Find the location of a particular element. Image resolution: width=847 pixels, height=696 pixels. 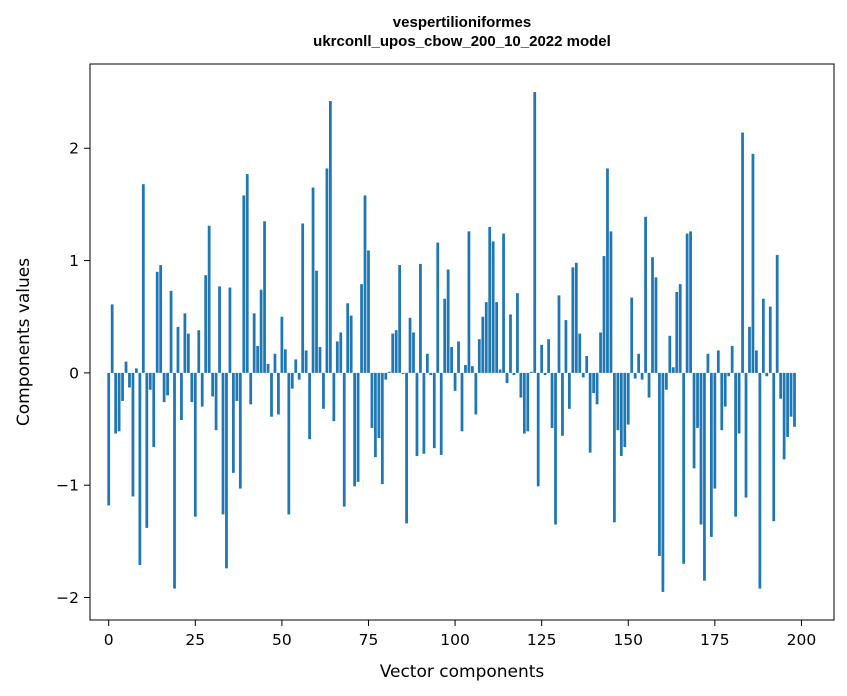

x-tick-label: 200 is located at coordinates (802, 640).